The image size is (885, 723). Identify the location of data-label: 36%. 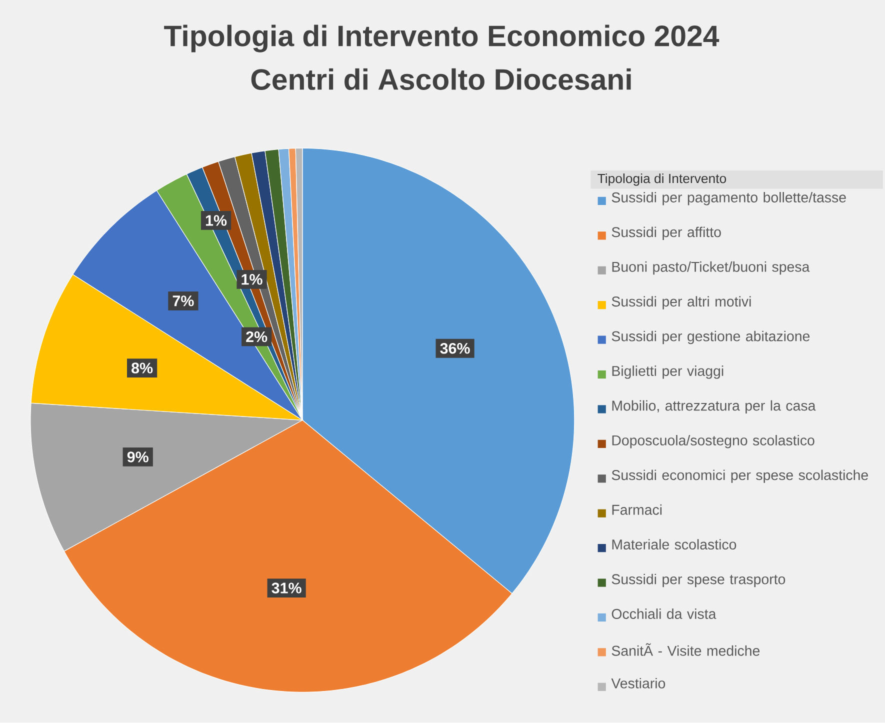
(455, 348).